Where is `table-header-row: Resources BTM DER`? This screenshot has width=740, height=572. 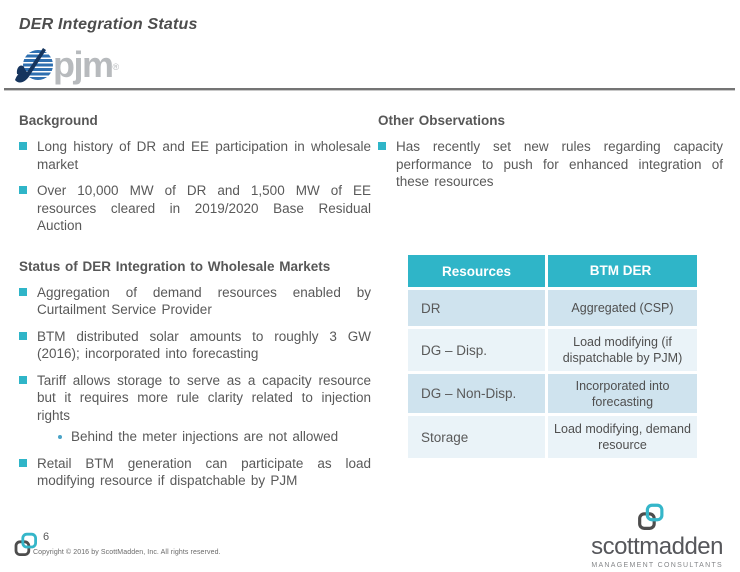
table-header-row: Resources BTM DER is located at coordinates (552, 271).